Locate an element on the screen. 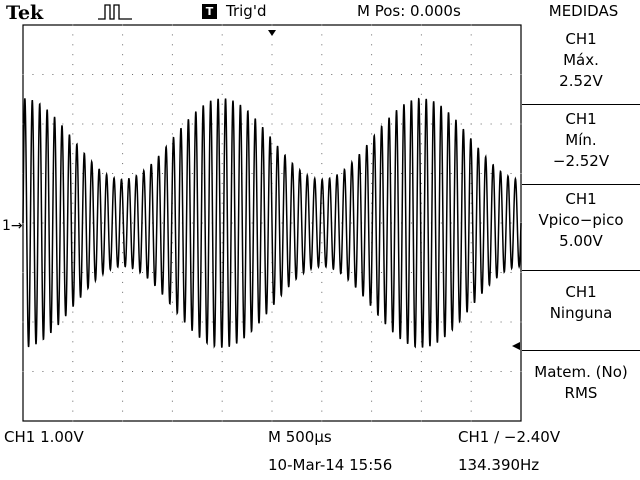 This screenshot has width=640, height=480. timebase: M 500μs is located at coordinates (300, 437).